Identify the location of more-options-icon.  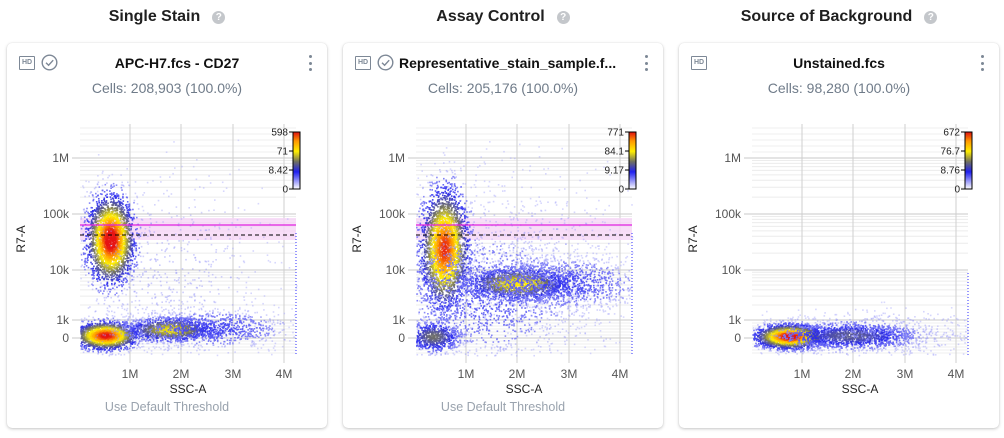
(310, 63).